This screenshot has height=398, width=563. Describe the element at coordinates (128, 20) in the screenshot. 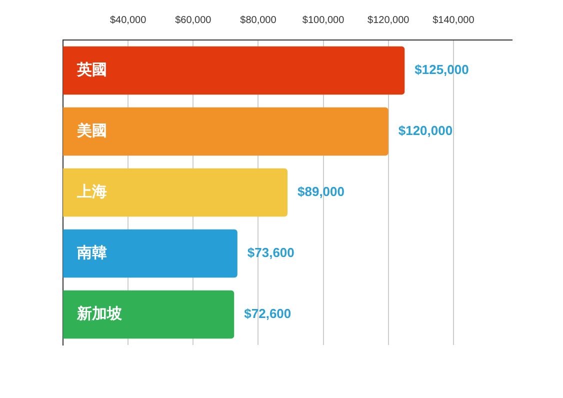

I see `x-tick-label: $40,000` at that location.